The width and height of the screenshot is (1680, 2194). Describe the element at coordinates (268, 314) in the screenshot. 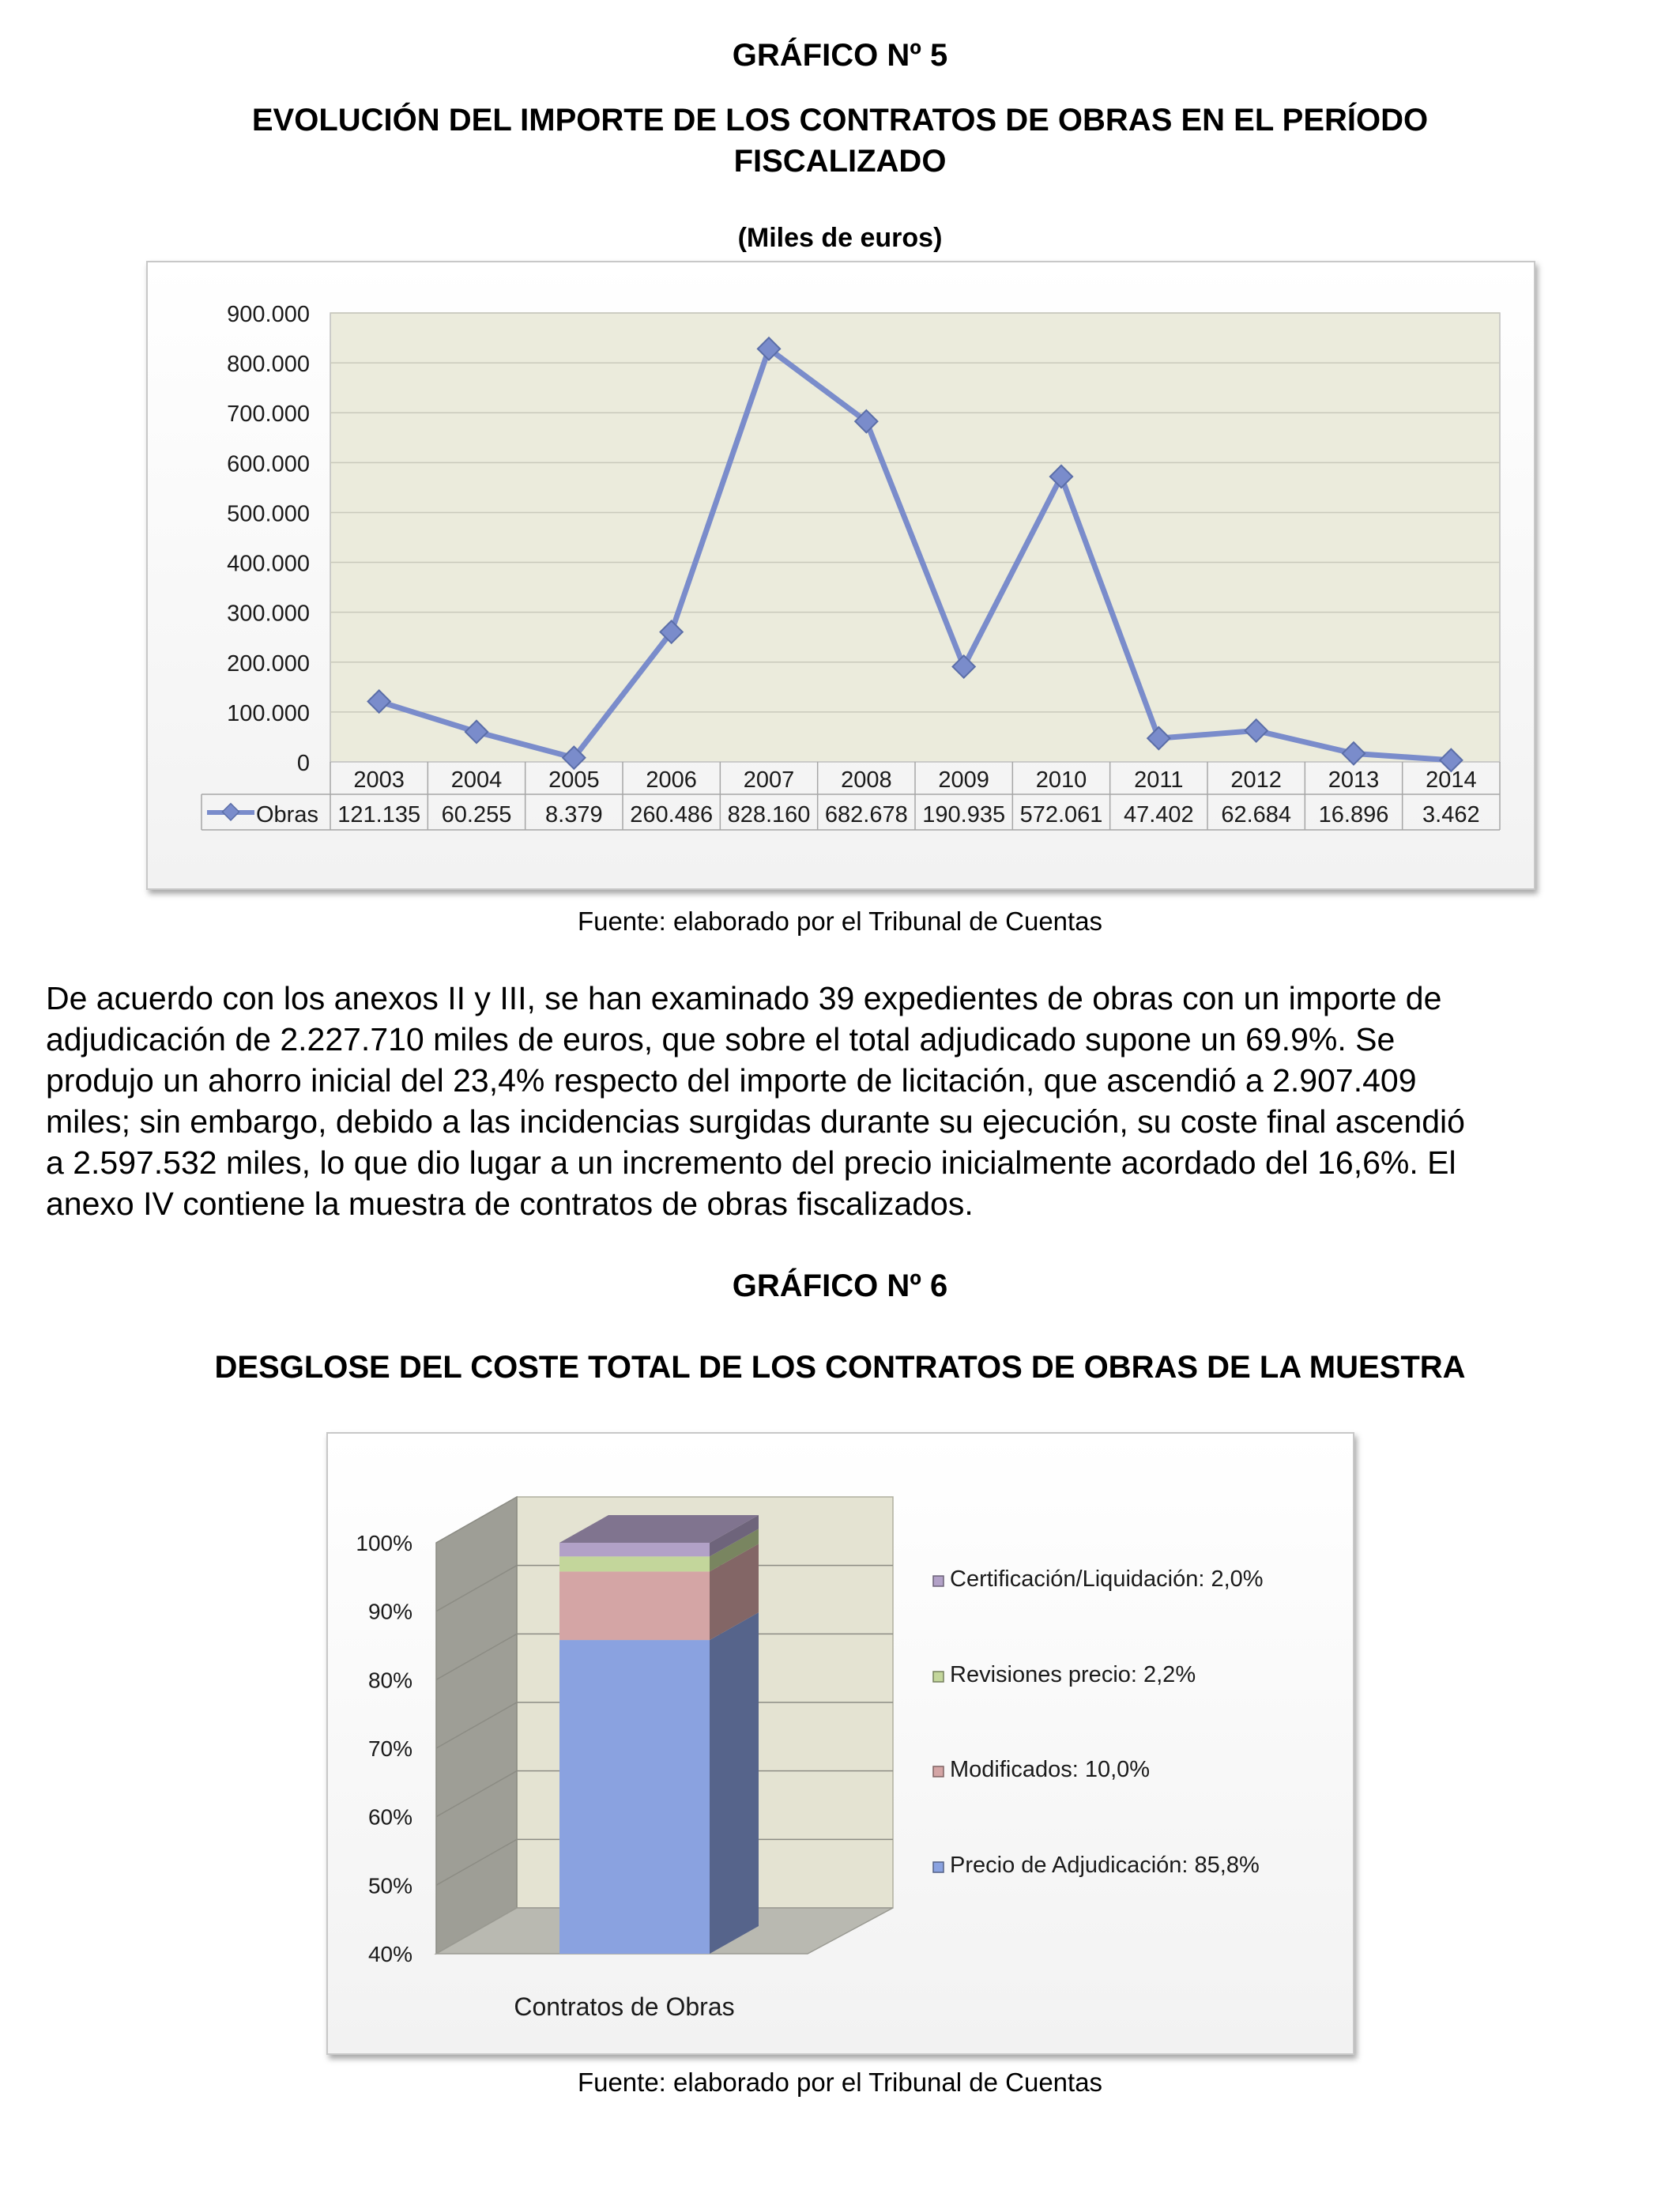

I see `y-tick-label: 900.000` at that location.